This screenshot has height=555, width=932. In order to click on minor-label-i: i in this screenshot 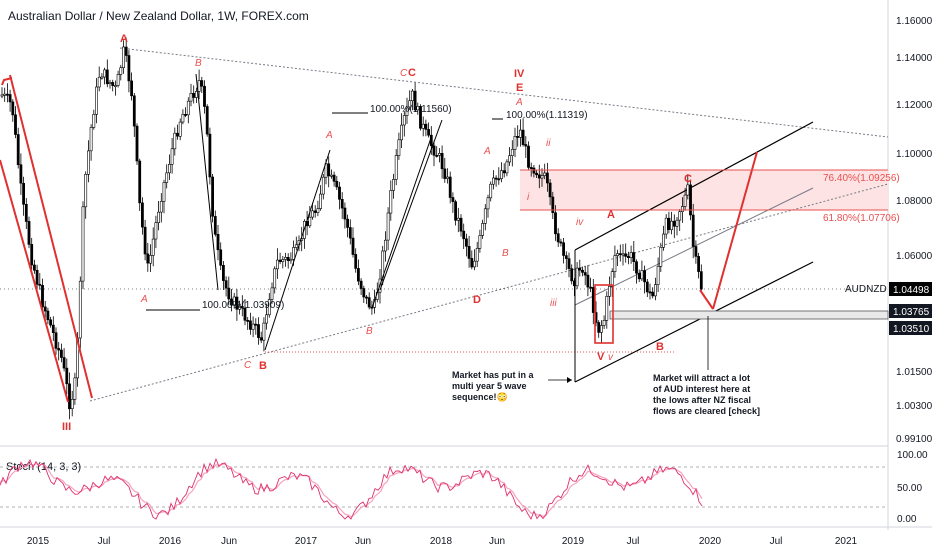, I will do `click(528, 197)`.